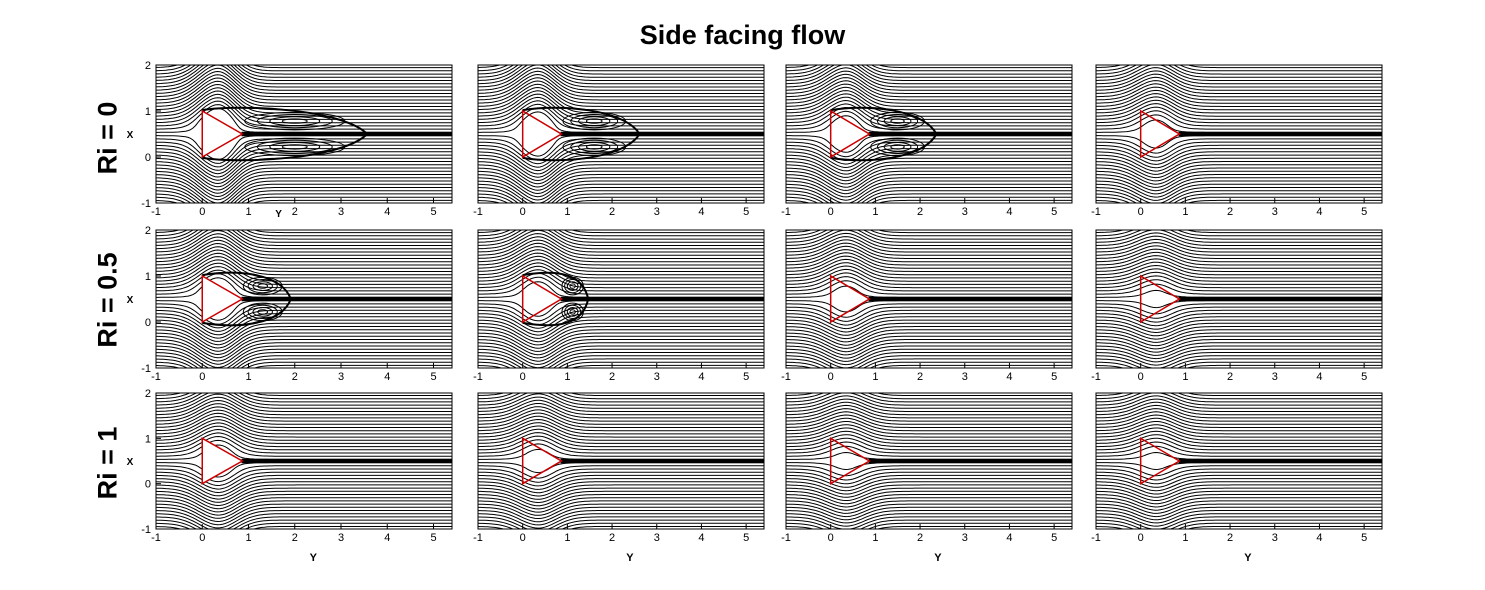  I want to click on panel-frame, so click(304, 134).